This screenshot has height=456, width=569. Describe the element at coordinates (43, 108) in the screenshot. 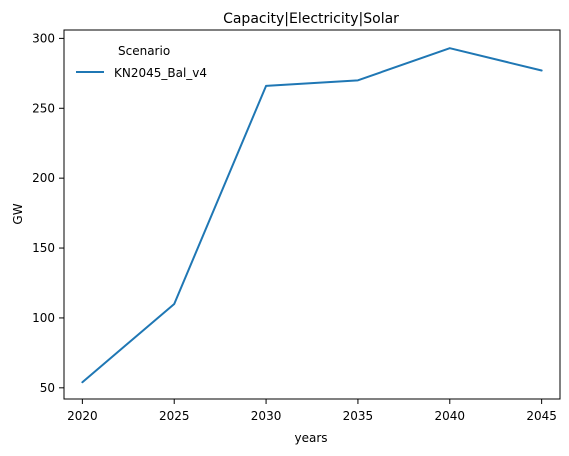

I see `y-tick-label: 250` at that location.